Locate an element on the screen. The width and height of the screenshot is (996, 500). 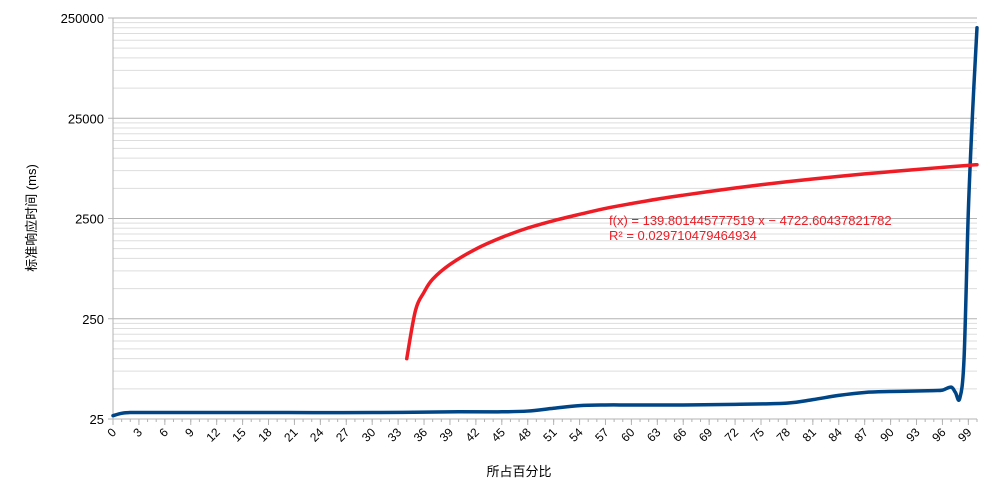
fit-r-squared: R² = 0.029710479464934 is located at coordinates (683, 235).